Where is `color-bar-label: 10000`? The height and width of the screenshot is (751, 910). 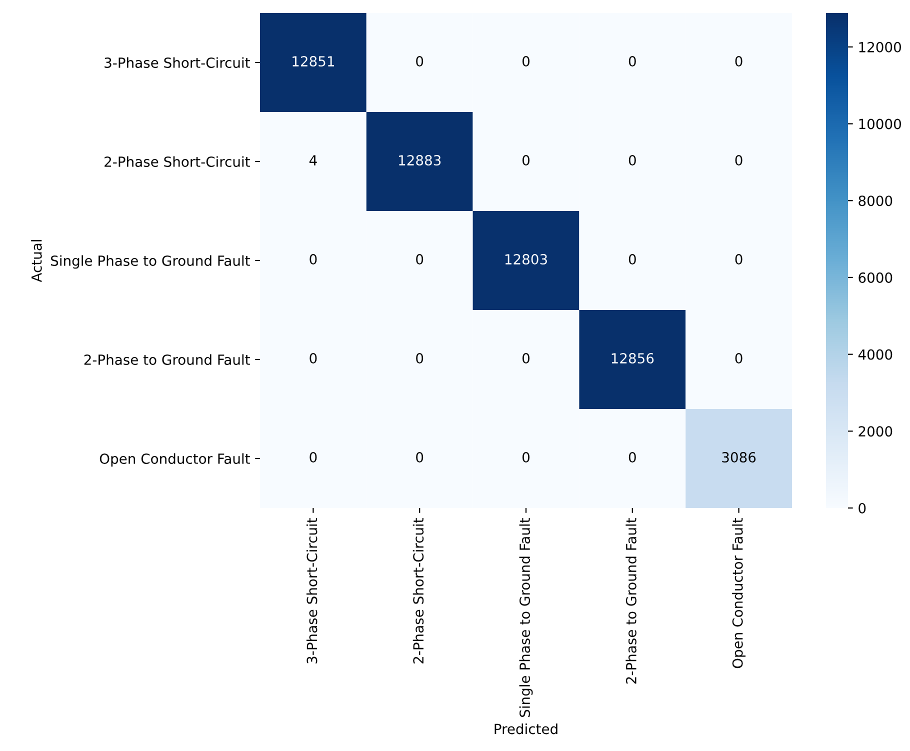 color-bar-label: 10000 is located at coordinates (880, 124).